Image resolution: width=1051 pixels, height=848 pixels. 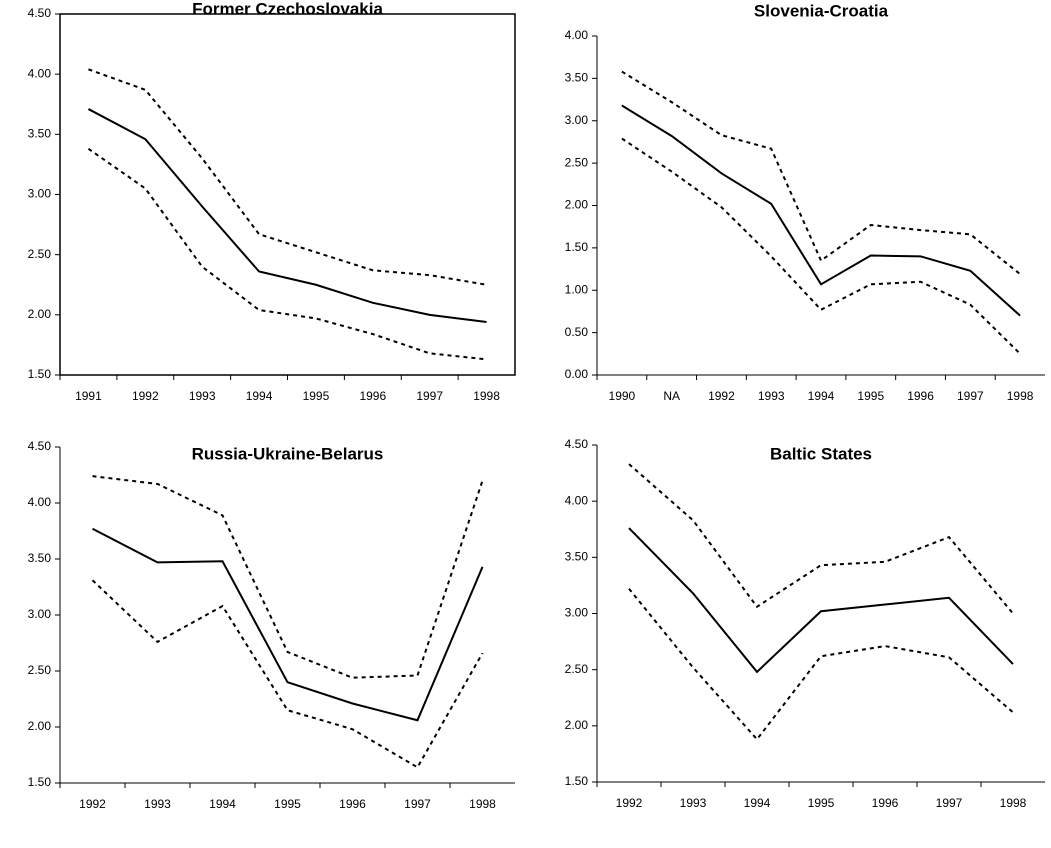 What do you see at coordinates (88, 396) in the screenshot?
I see `x-tick-label: 1991` at bounding box center [88, 396].